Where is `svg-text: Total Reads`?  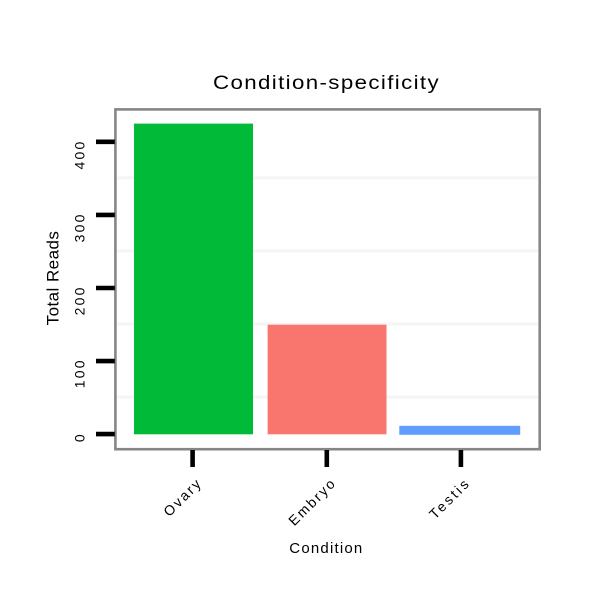 svg-text: Total Reads is located at coordinates (53, 278).